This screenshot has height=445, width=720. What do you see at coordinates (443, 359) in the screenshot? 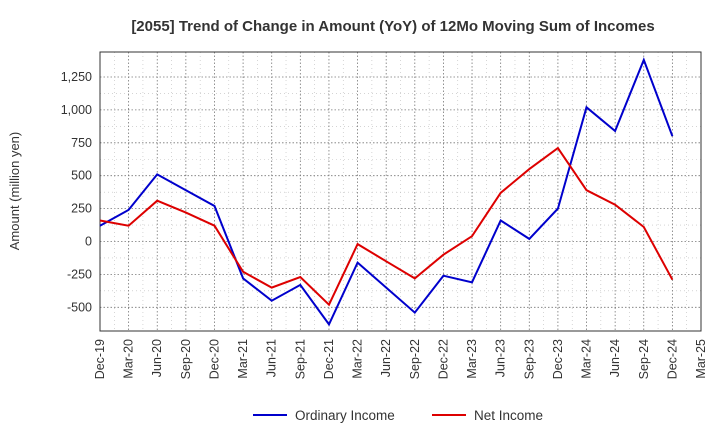
I see `x-tick-label: Dec-22` at bounding box center [443, 359].